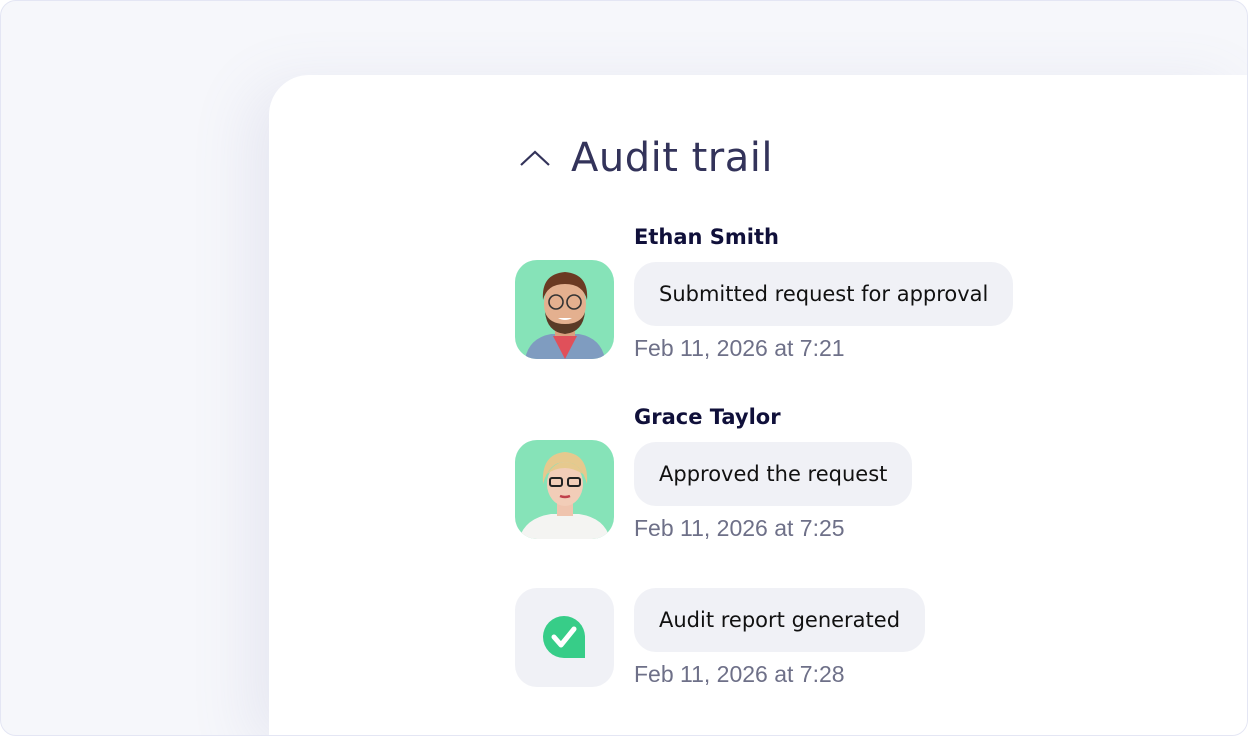  Describe the element at coordinates (739, 348) in the screenshot. I see `timestamp: Feb 11, 2026 at 7:21` at that location.